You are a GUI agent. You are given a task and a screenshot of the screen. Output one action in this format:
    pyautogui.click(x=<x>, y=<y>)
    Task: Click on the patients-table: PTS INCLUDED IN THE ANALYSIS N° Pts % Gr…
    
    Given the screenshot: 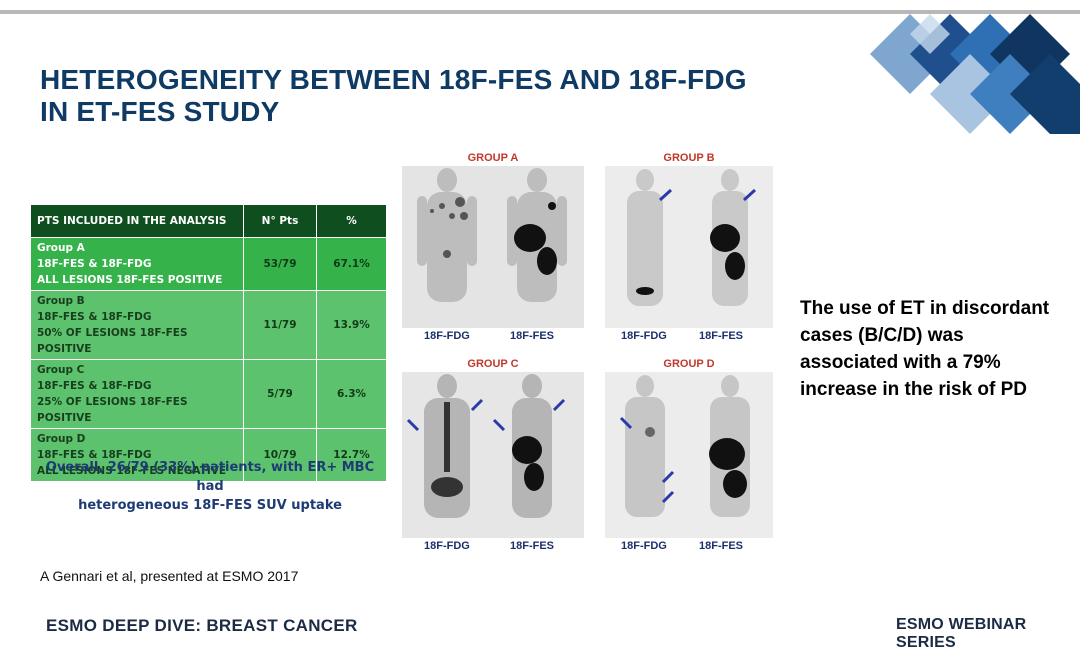 What is the action you would take?
    pyautogui.click(x=208, y=343)
    